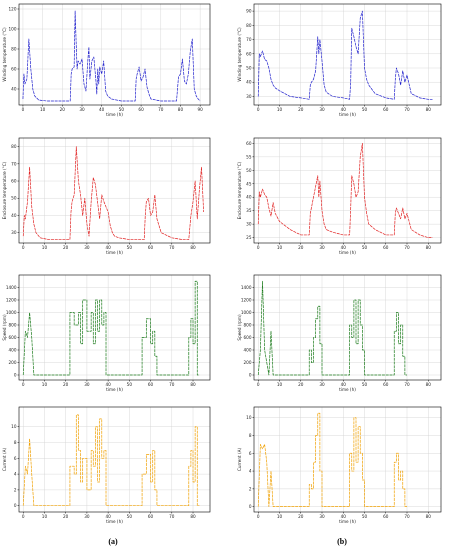 This screenshot has width=455, height=550. I want to click on y-tick-label: 400, so click(248, 350).